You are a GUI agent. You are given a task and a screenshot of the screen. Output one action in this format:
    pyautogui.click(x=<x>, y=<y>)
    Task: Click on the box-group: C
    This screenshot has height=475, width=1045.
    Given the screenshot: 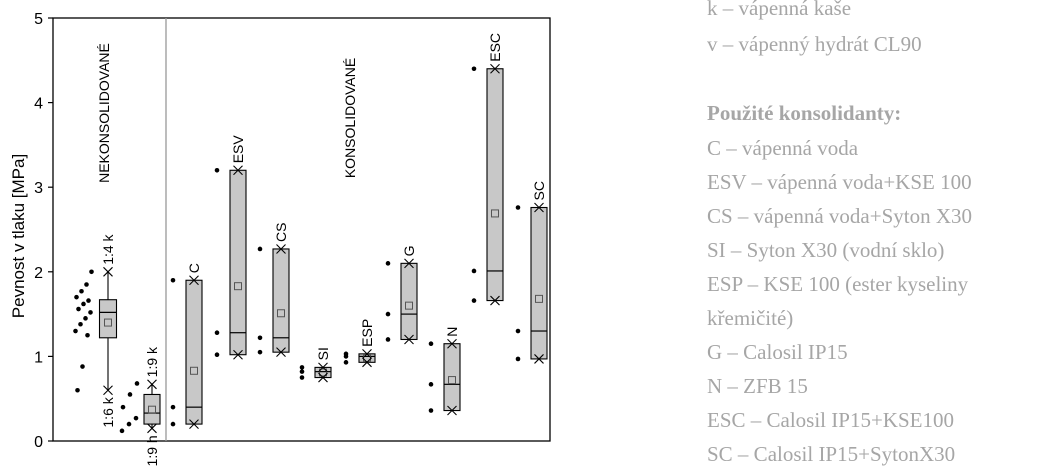 What is the action you would take?
    pyautogui.click(x=186, y=346)
    